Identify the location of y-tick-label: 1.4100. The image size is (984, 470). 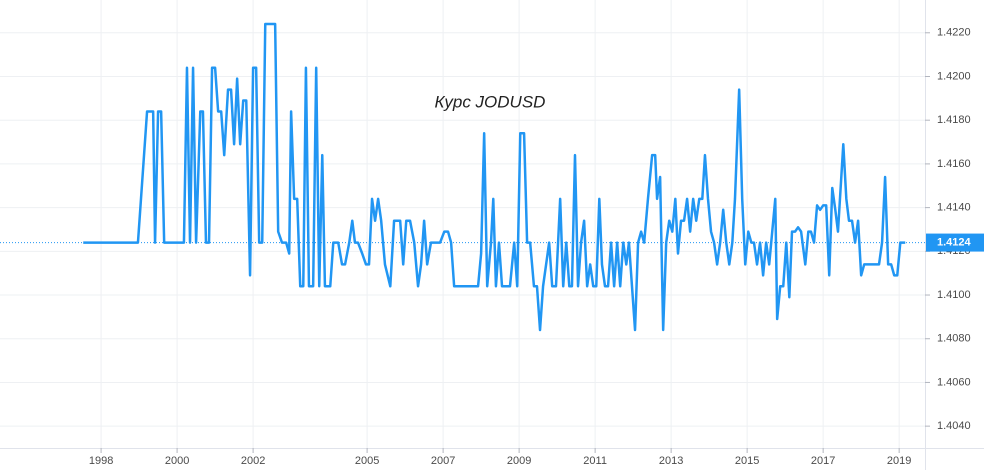
(954, 295).